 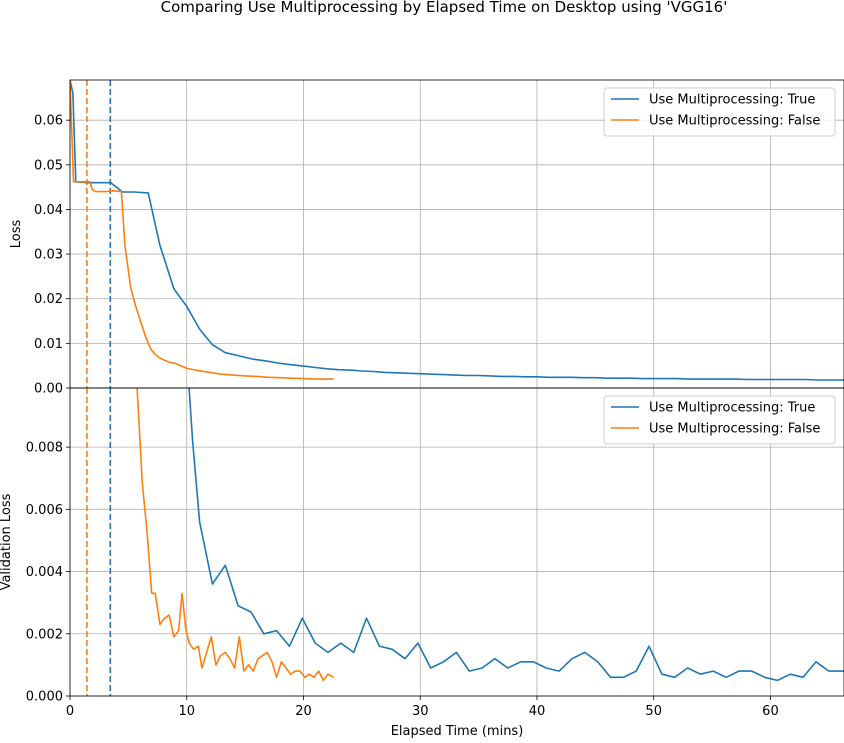 I want to click on x-tick-label: 30, so click(x=420, y=711).